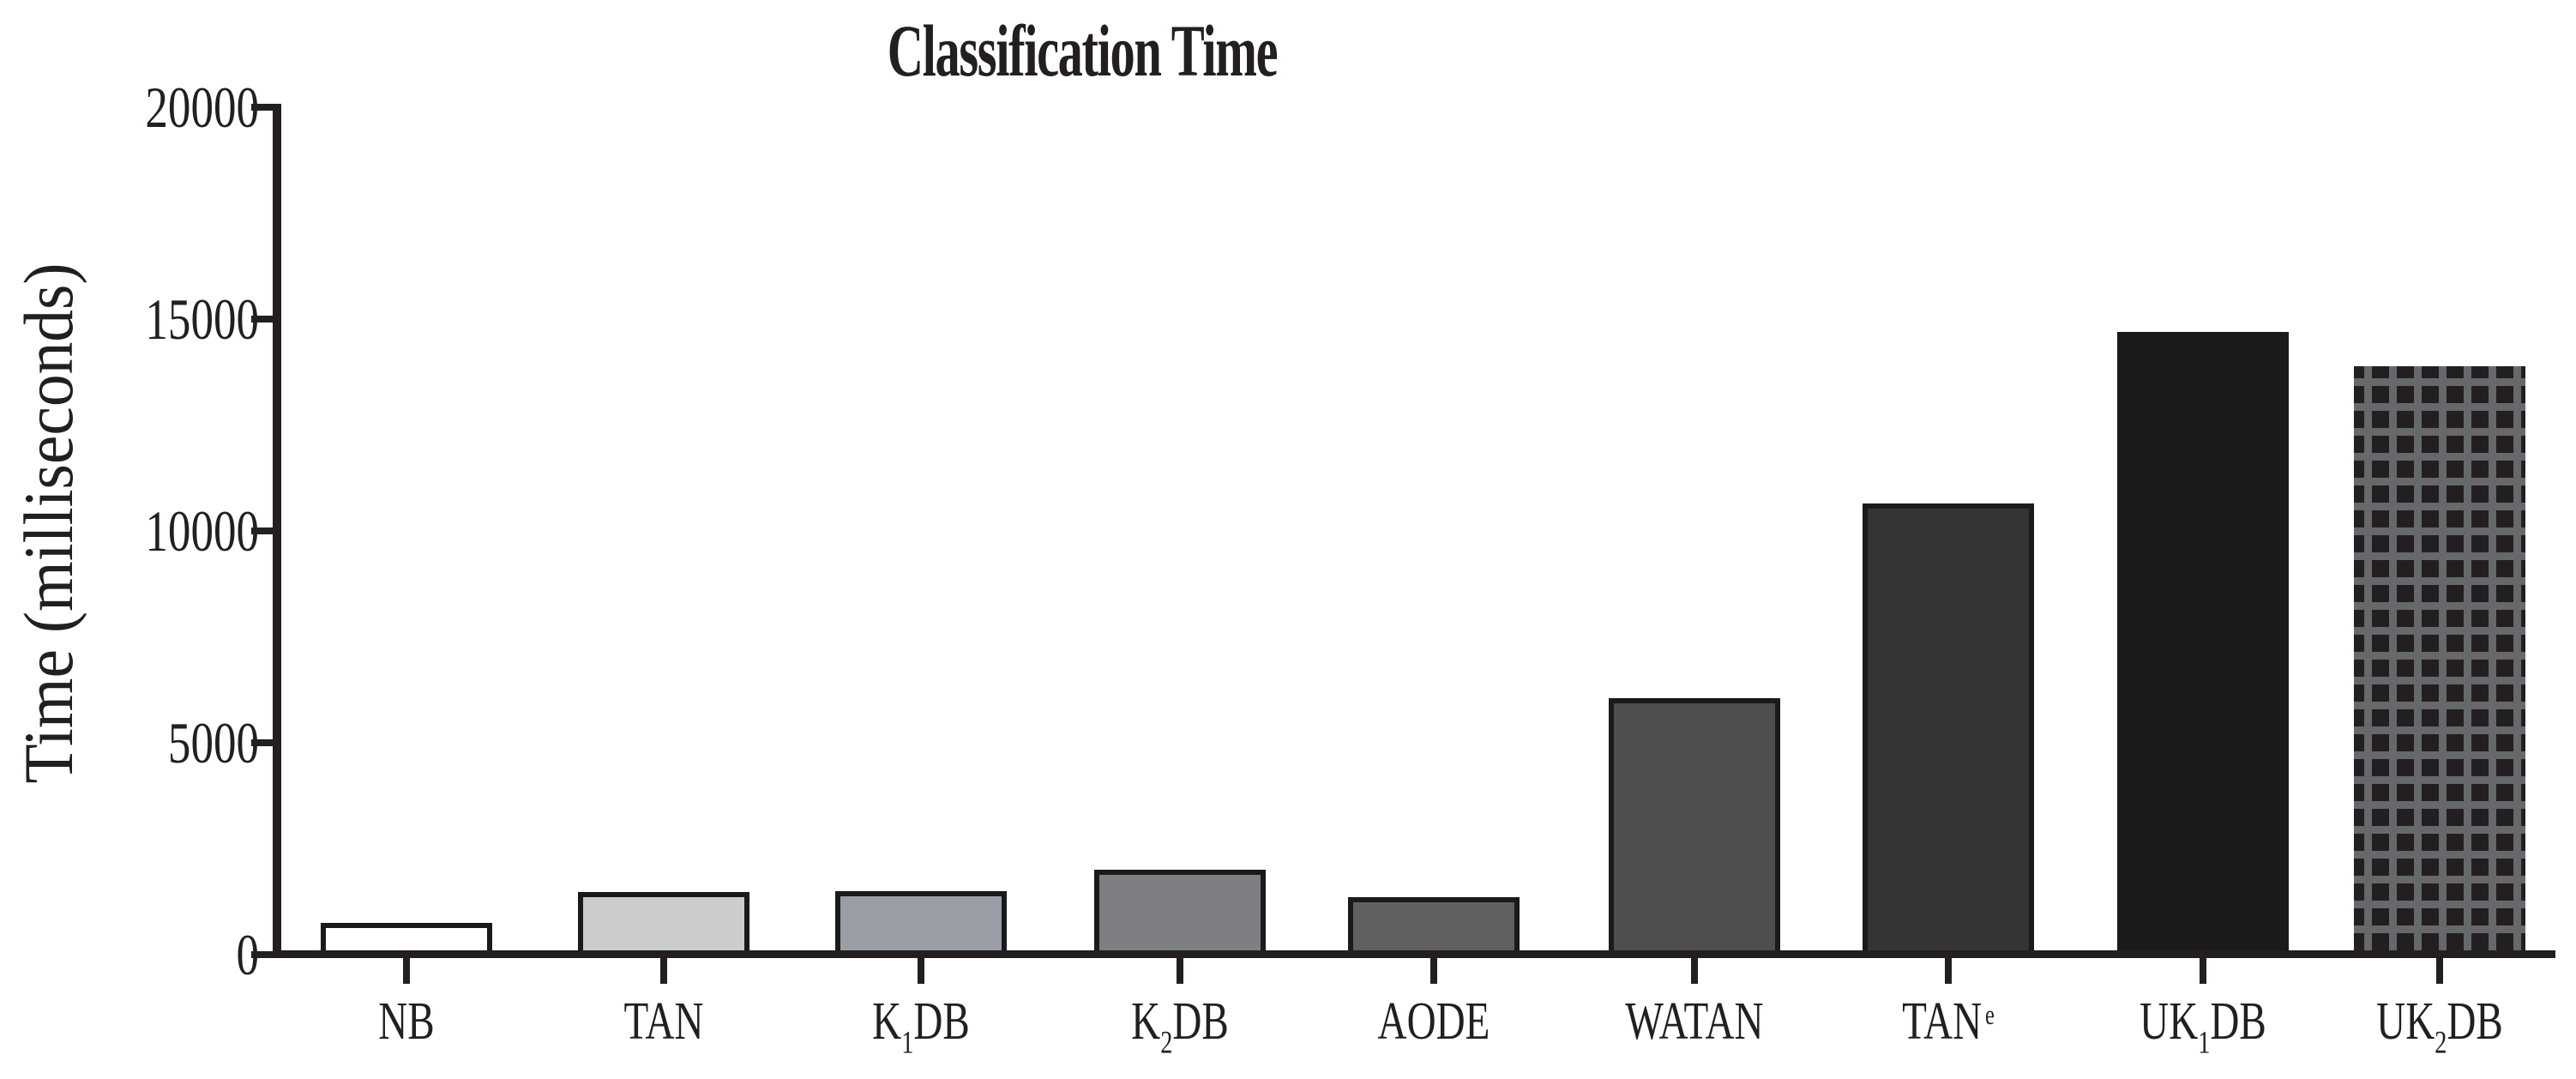  Describe the element at coordinates (1433, 970) in the screenshot. I see `x-tick-aode` at that location.